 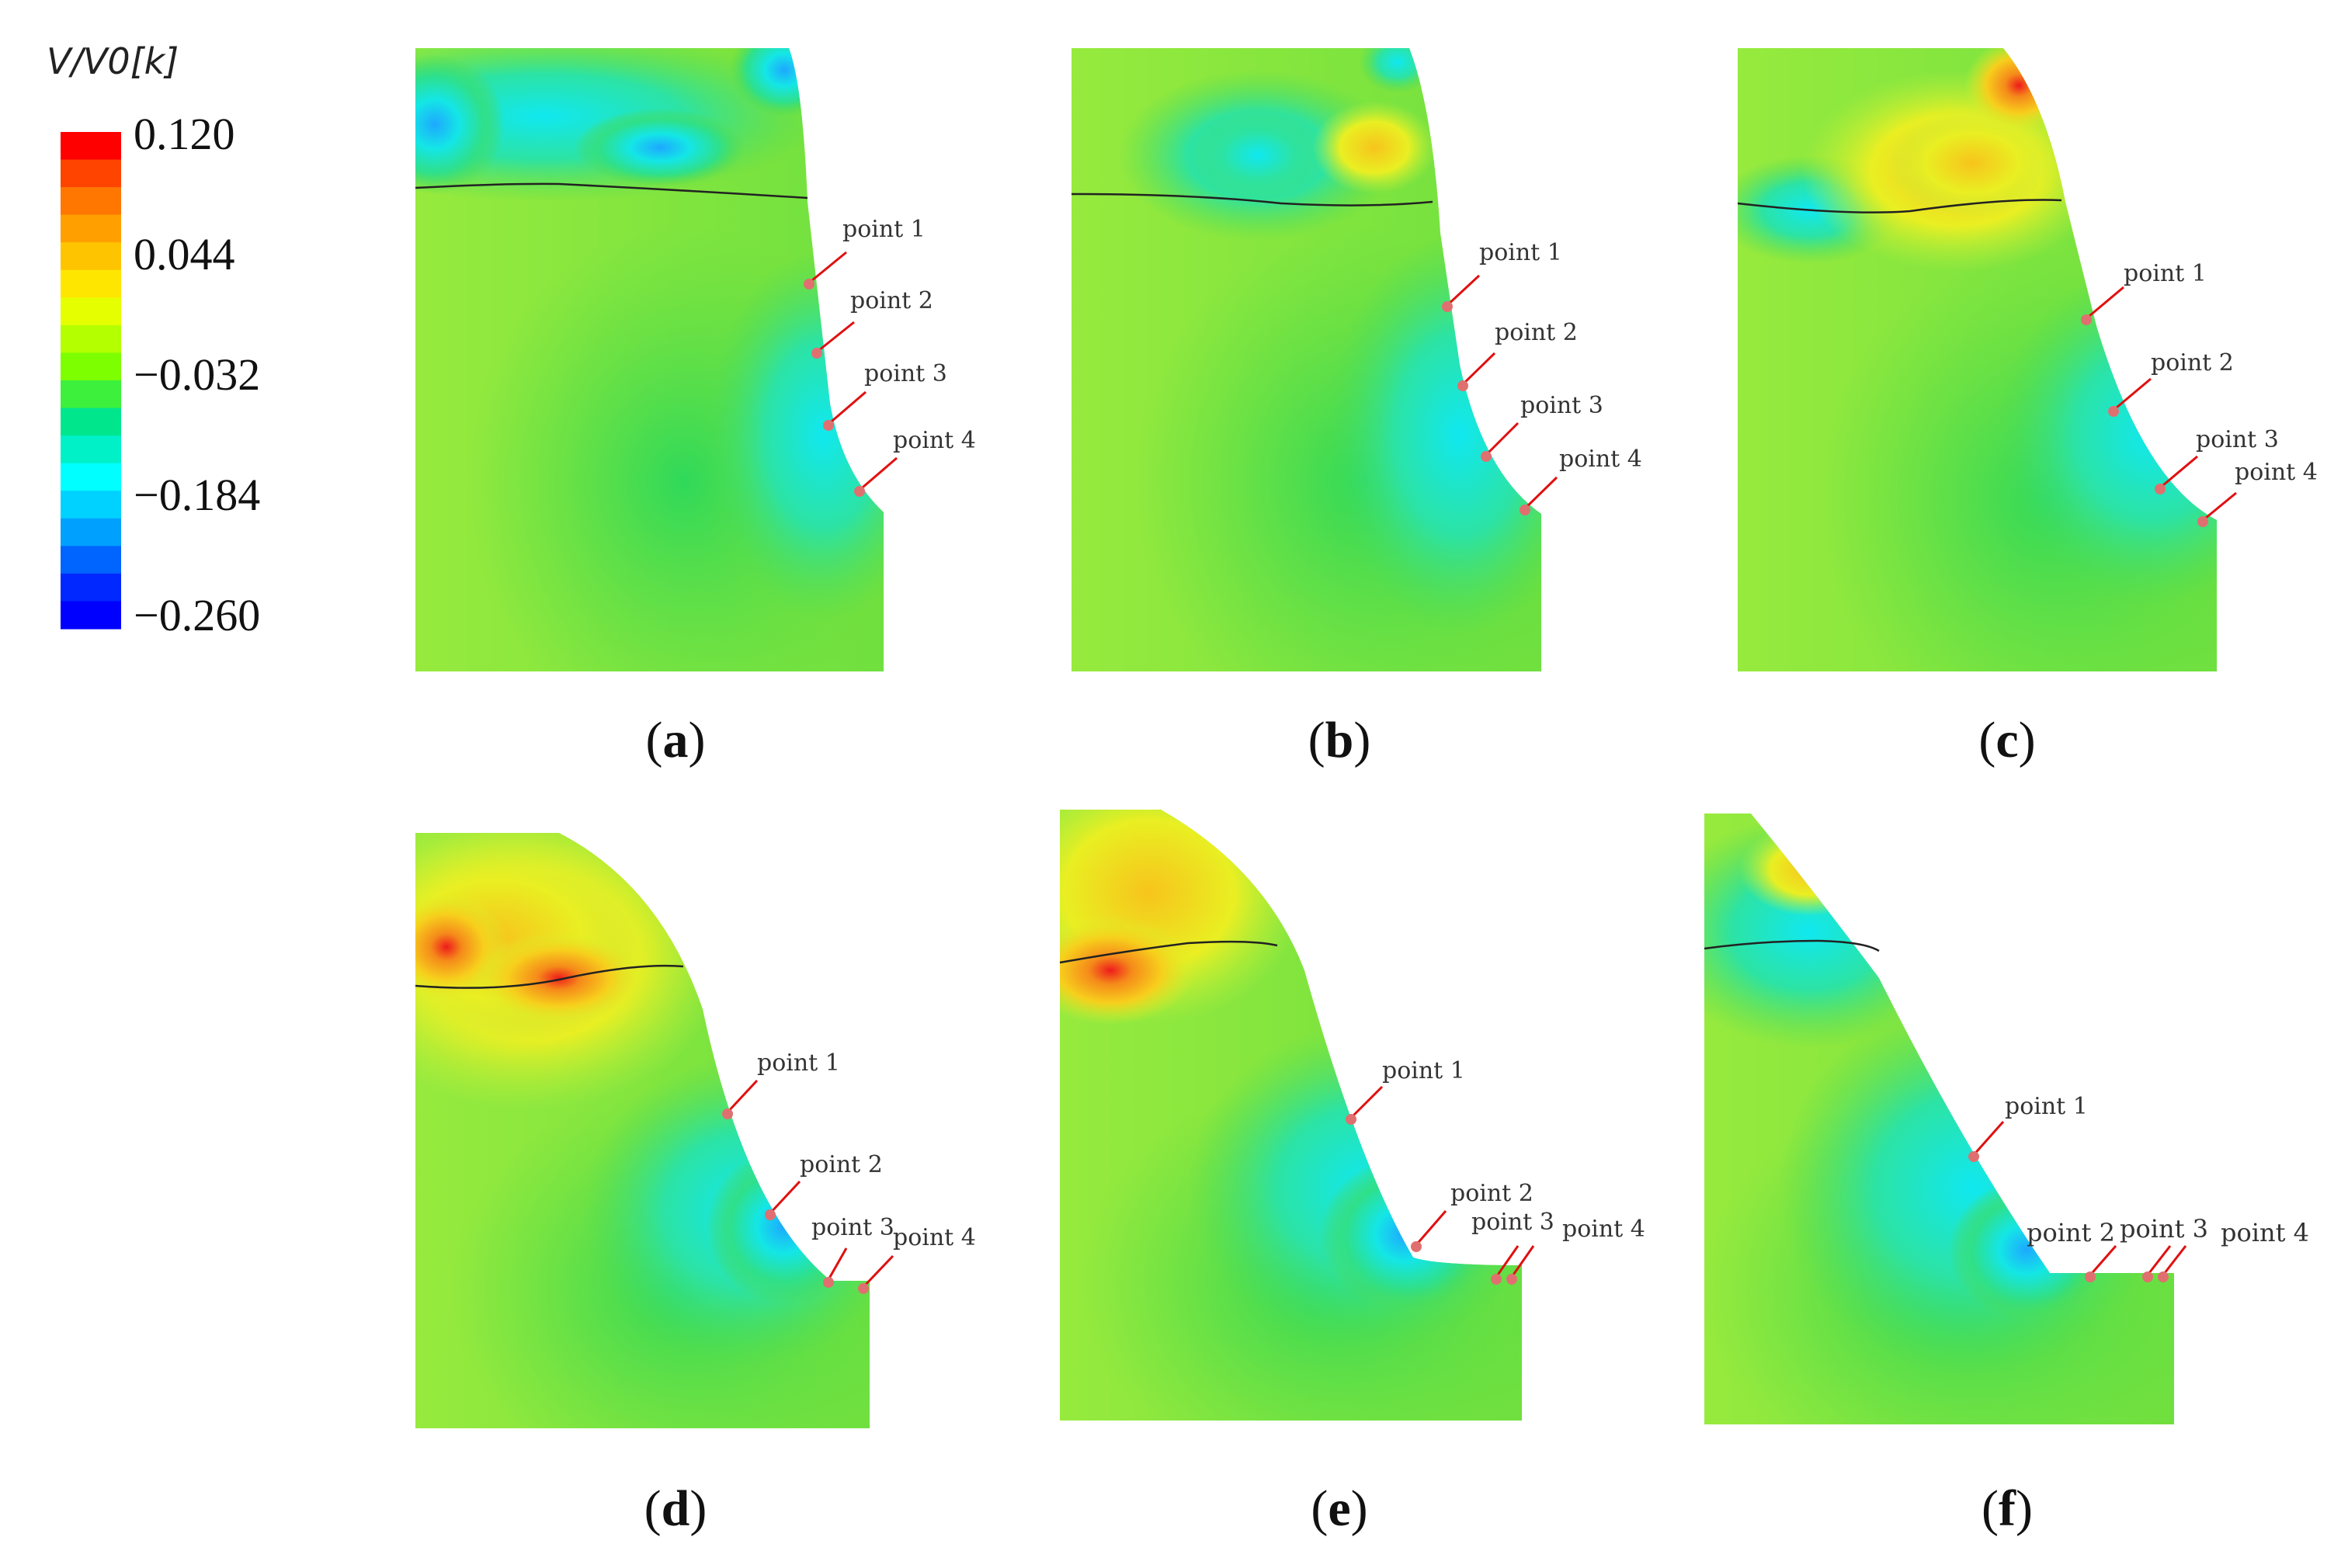 I want to click on color-legend: V/V0[k] 0.120 0.044 −0.032 −0.184 −0.260, so click(x=153, y=340).